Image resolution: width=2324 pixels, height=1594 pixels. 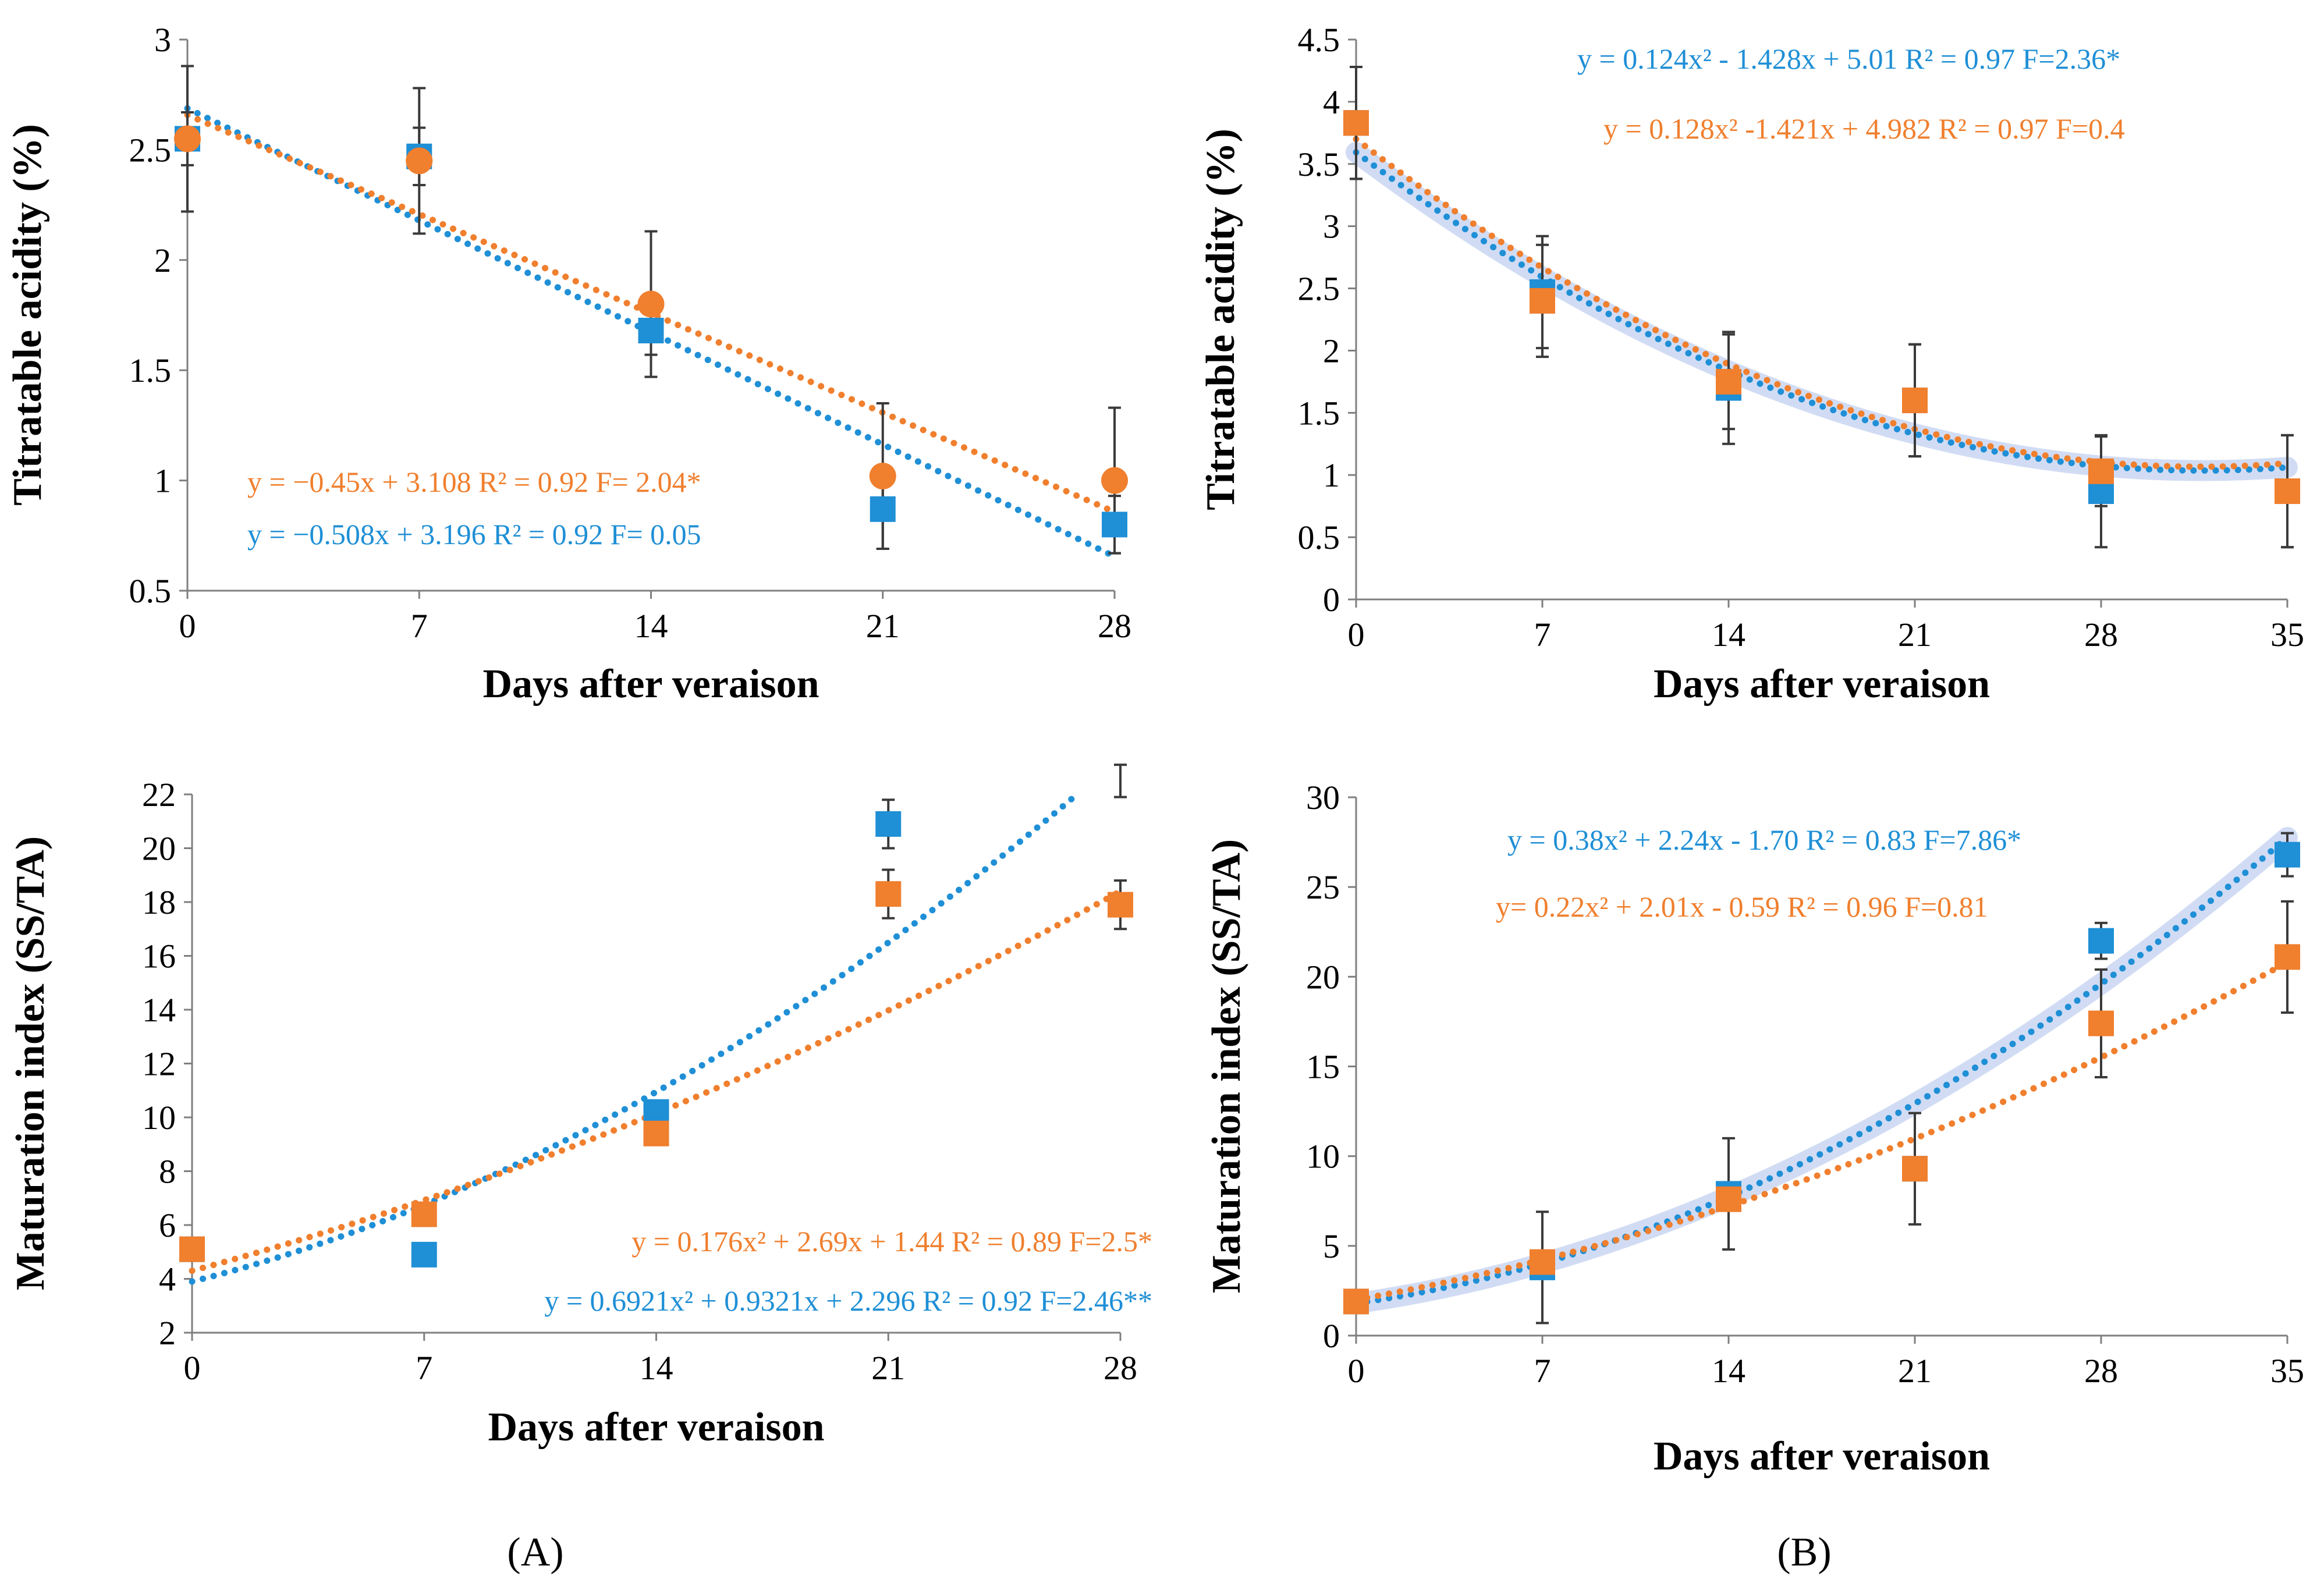 What do you see at coordinates (159, 1010) in the screenshot?
I see `y-tick-label: 14` at bounding box center [159, 1010].